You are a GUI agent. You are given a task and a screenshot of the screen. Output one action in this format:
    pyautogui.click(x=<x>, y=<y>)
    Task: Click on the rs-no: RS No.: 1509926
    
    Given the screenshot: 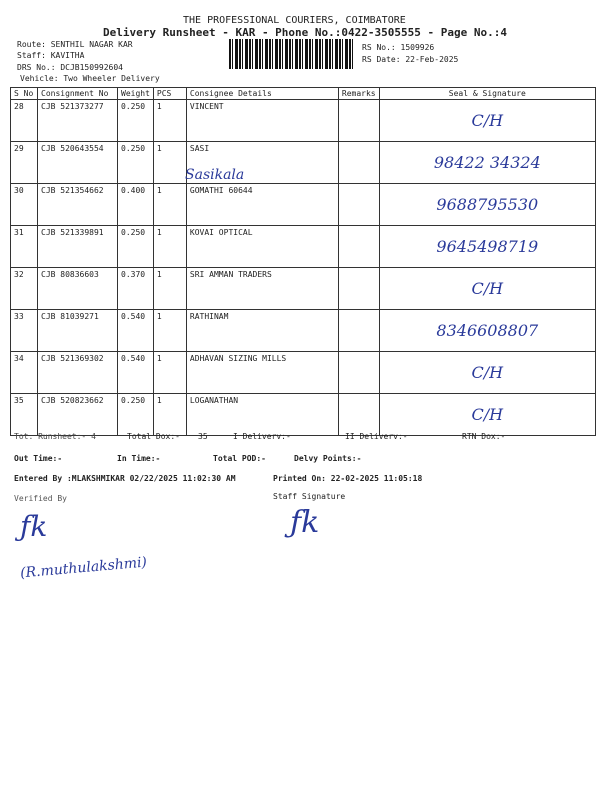 What is the action you would take?
    pyautogui.click(x=398, y=47)
    